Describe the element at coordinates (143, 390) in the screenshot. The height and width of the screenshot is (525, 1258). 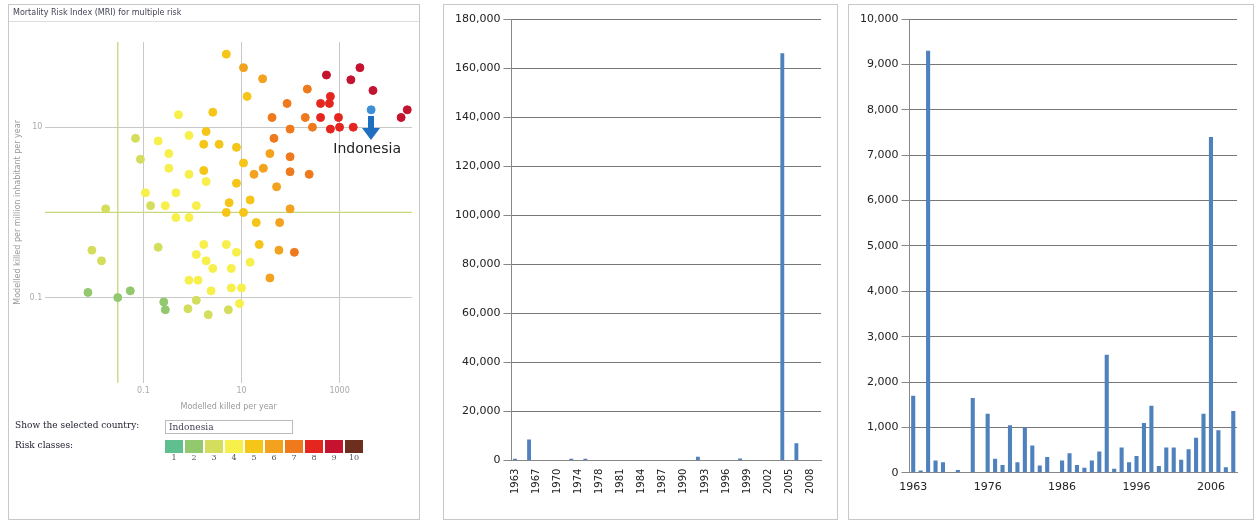
I see `x-tick-label: 0.1` at that location.